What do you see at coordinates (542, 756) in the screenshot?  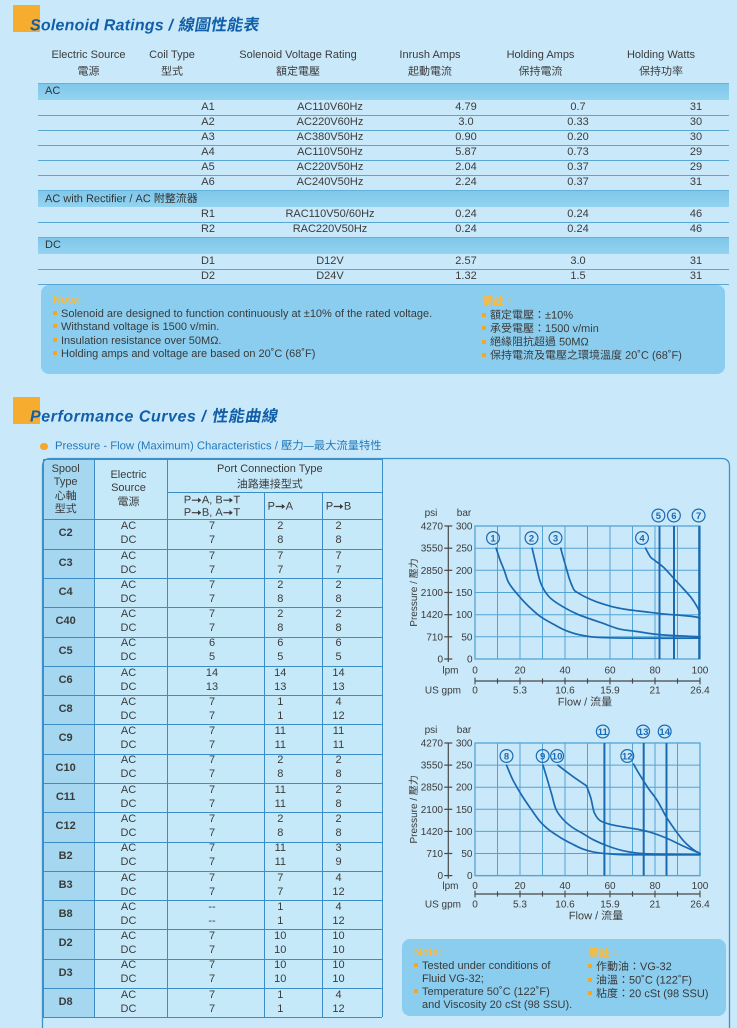 I see `svg-text: 9` at bounding box center [542, 756].